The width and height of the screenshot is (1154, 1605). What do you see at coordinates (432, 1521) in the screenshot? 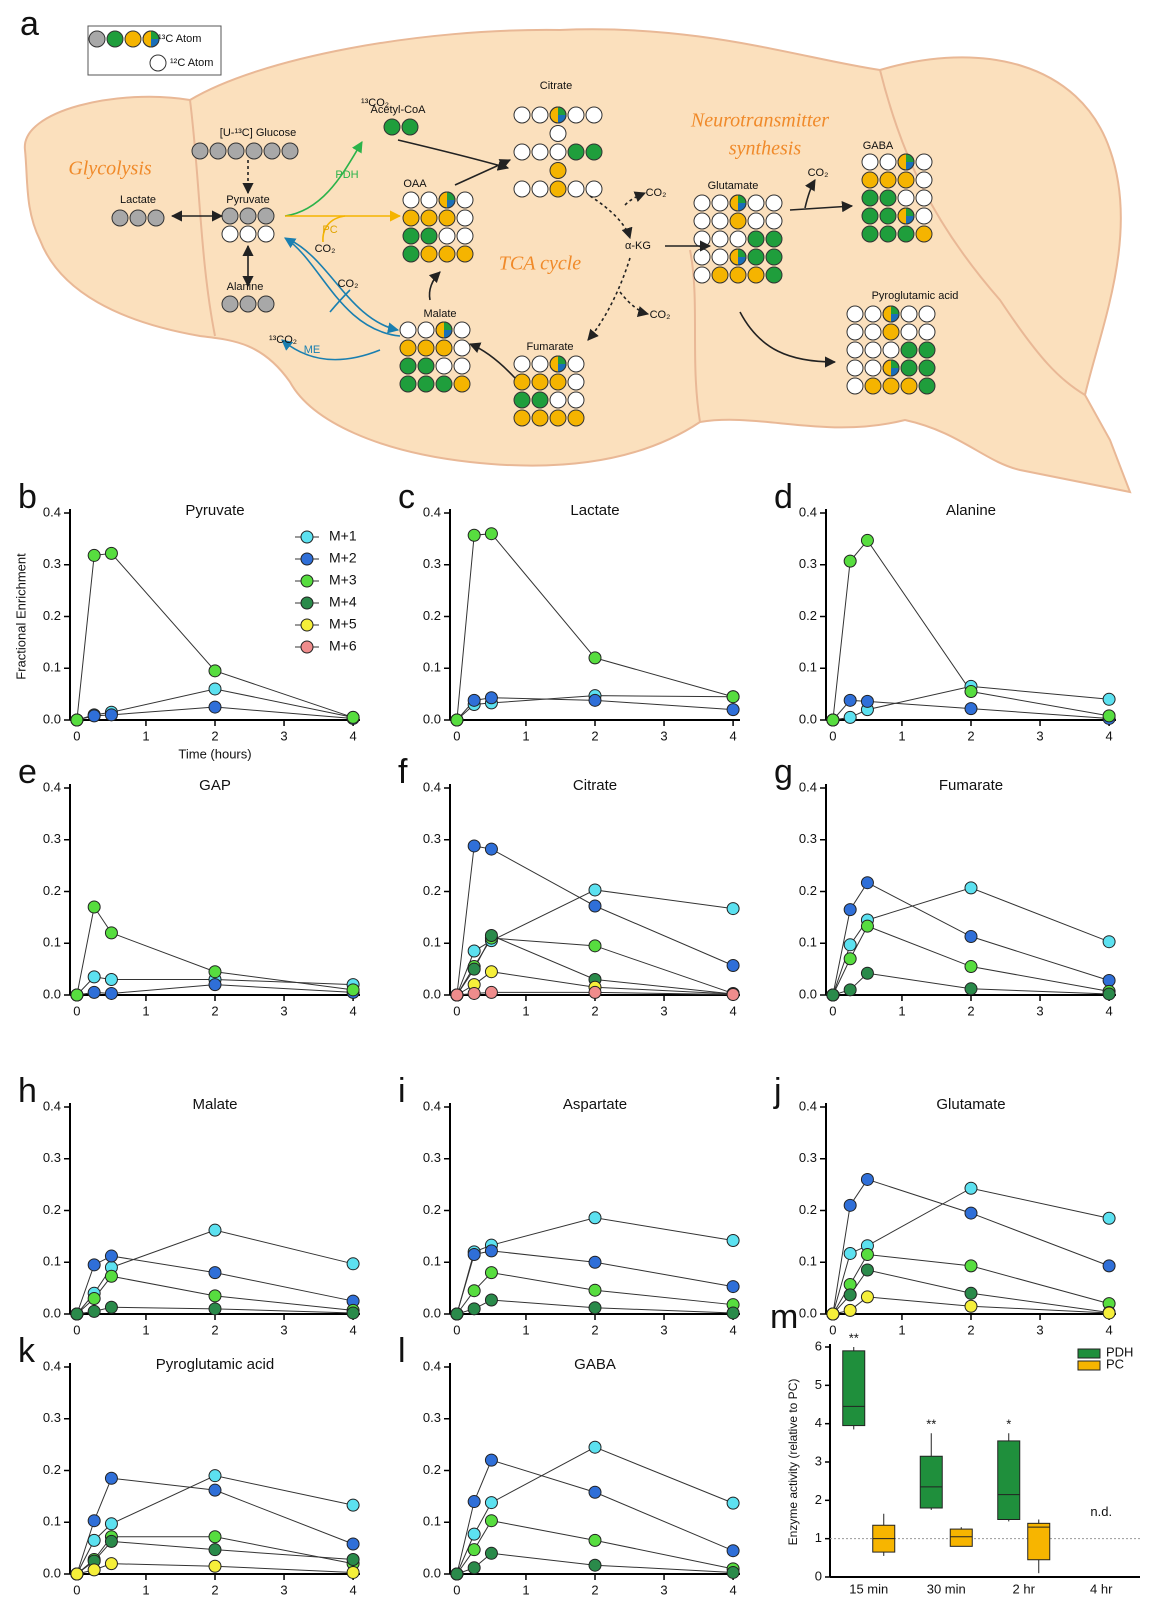
I see `y-tick-label: 0.1` at bounding box center [432, 1521].